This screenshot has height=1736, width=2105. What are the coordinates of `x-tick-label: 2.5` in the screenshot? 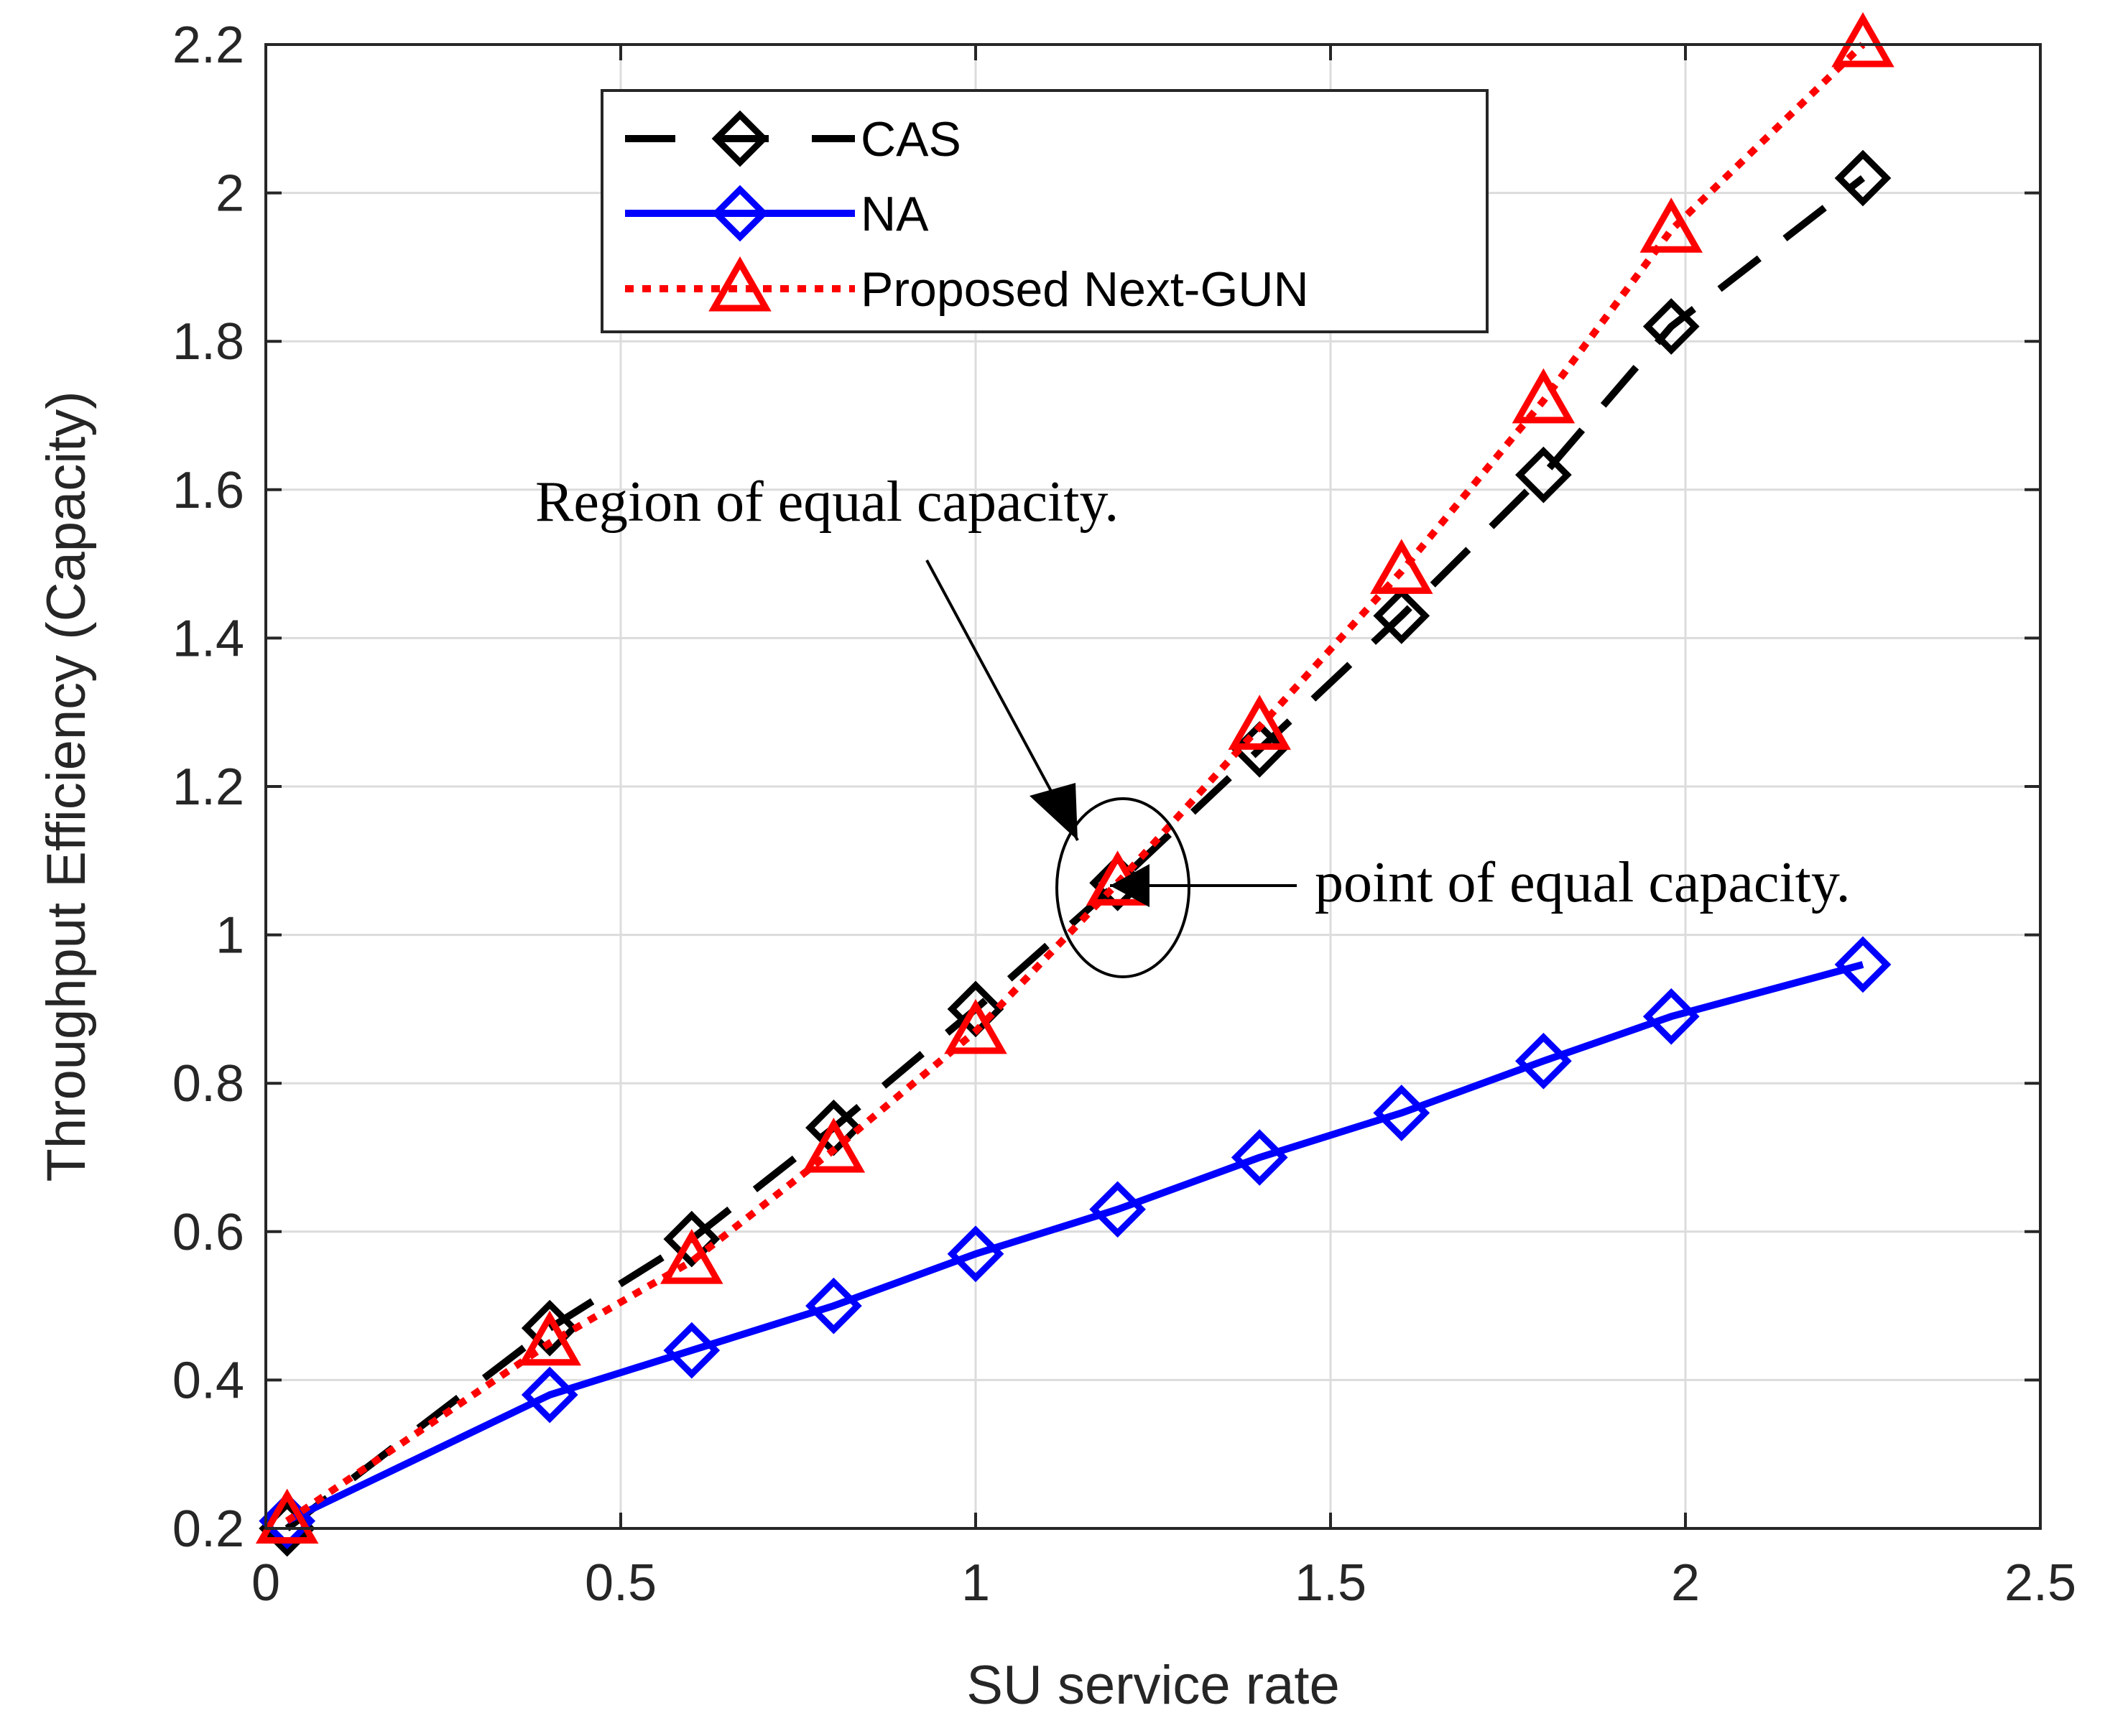 It's located at (2040, 1583).